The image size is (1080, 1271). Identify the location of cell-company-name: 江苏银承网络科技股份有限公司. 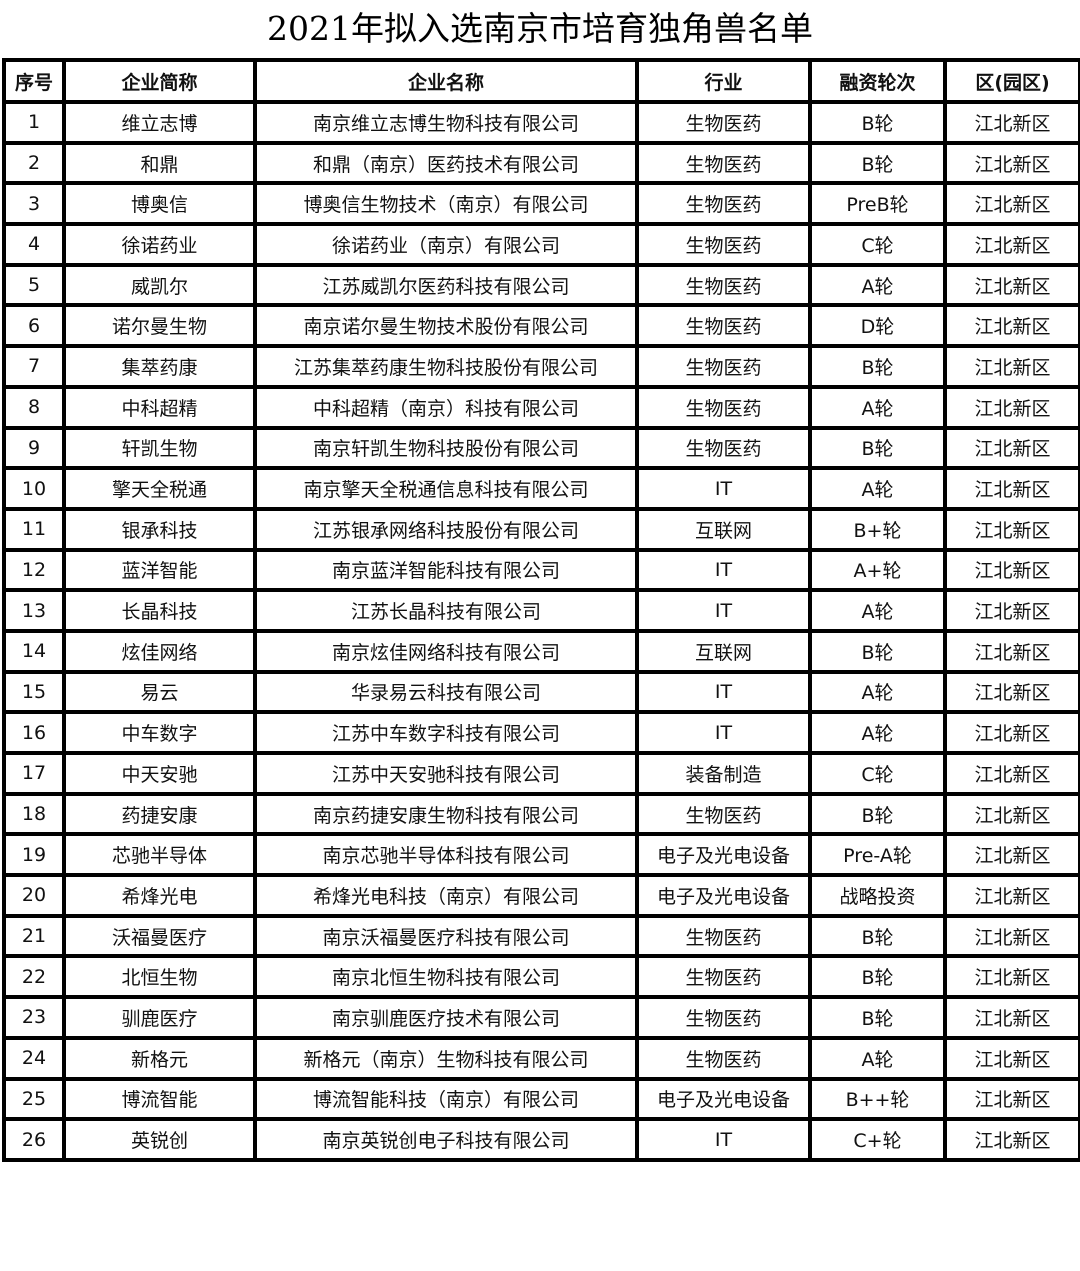
(446, 529).